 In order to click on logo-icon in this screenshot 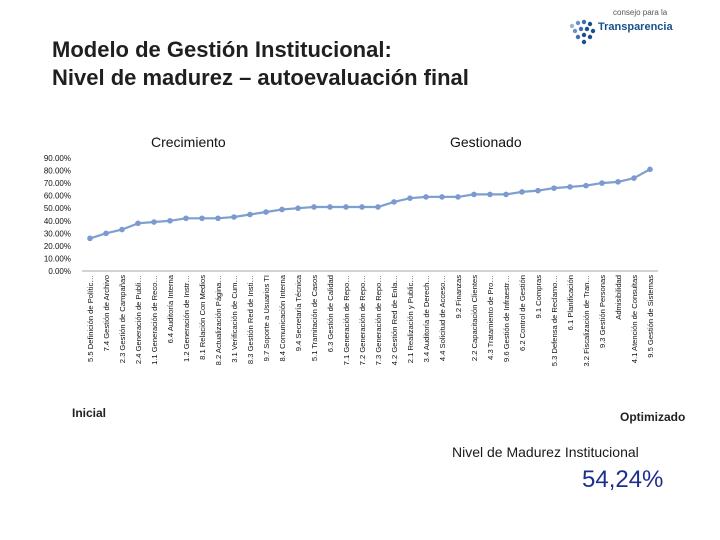, I will do `click(582, 32)`.